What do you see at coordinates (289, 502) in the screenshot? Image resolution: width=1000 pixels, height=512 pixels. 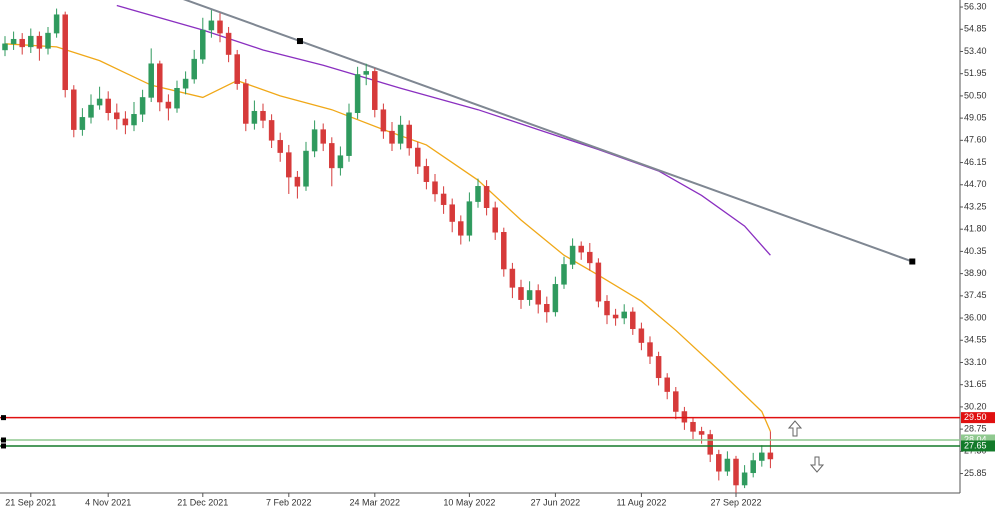 I see `x-tick-label: 7 Feb 2022` at bounding box center [289, 502].